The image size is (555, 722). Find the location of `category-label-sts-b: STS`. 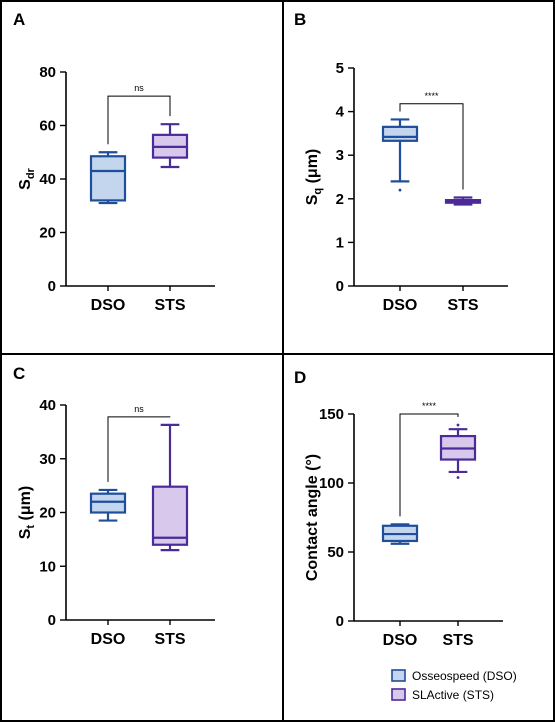

category-label-sts-b: STS is located at coordinates (462, 305).